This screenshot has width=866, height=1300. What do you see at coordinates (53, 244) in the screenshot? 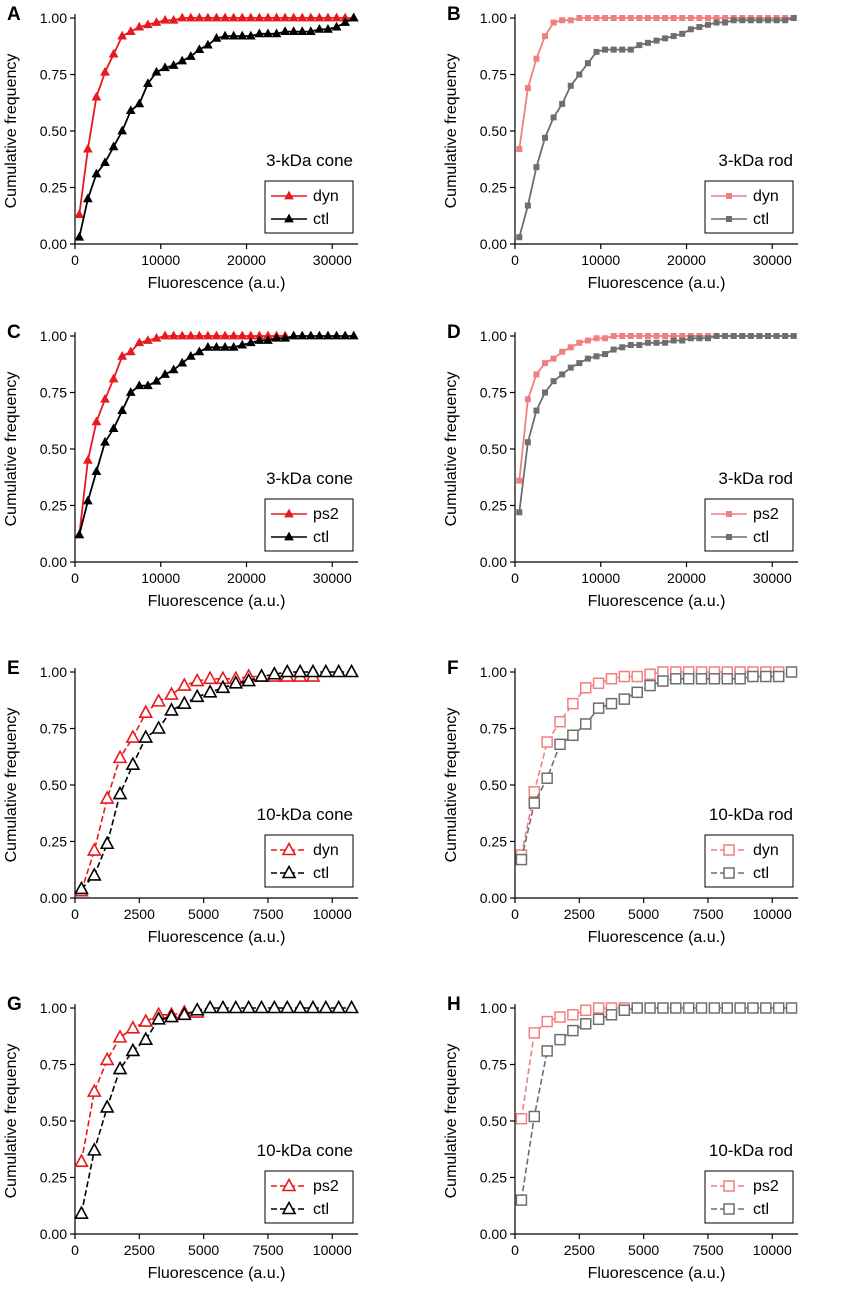
I see `y-tick-label: 0.00` at bounding box center [53, 244].